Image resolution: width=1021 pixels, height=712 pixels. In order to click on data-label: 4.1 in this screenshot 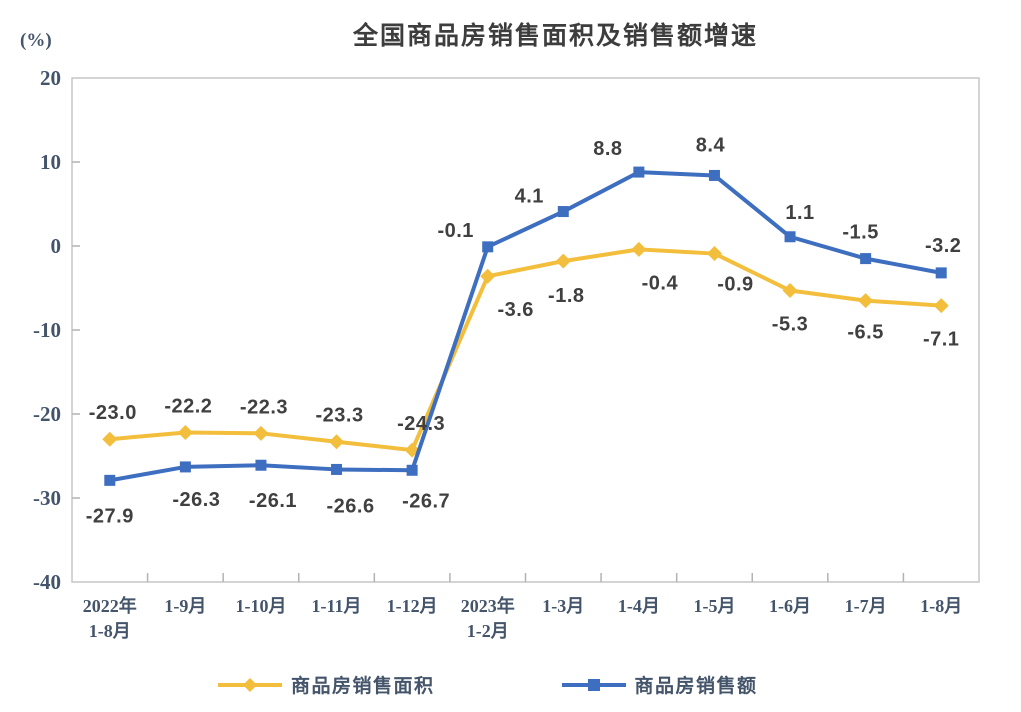, I will do `click(529, 197)`.